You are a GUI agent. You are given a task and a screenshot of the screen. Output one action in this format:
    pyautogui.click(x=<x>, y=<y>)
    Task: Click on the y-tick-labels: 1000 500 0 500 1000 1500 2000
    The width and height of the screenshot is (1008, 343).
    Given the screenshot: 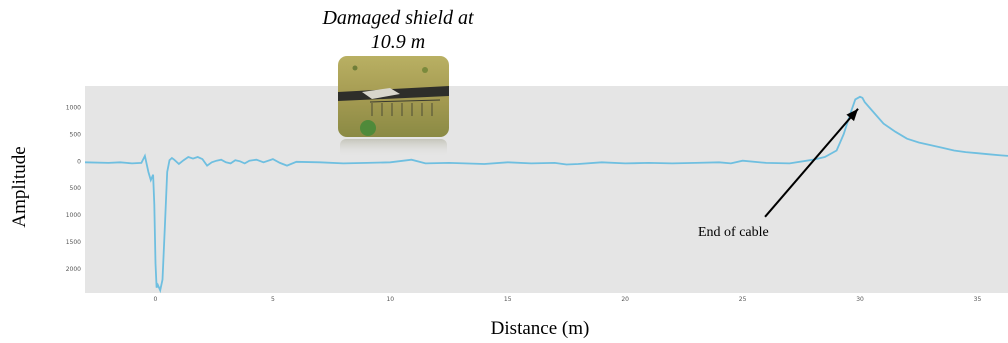 What is the action you would take?
    pyautogui.click(x=73, y=189)
    